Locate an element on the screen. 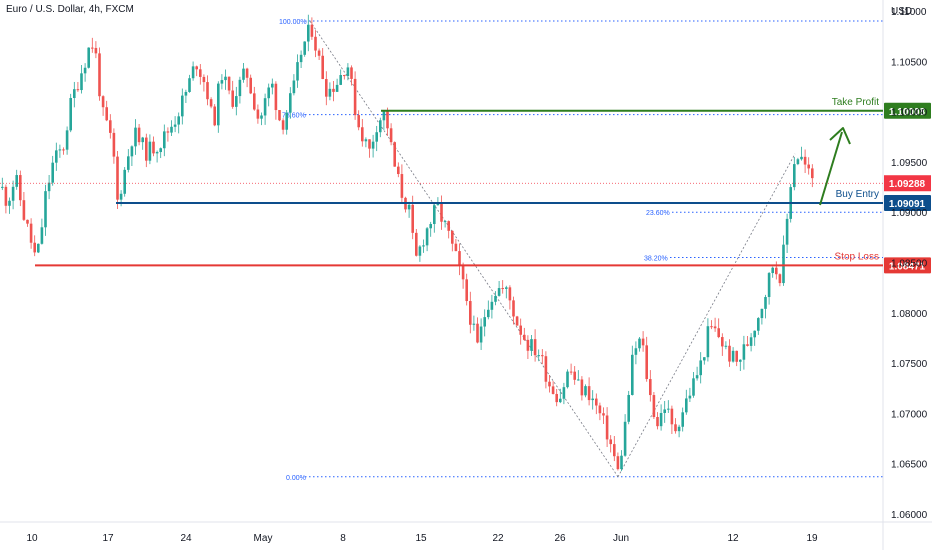  buy-entry-price-tag is located at coordinates (907, 203).